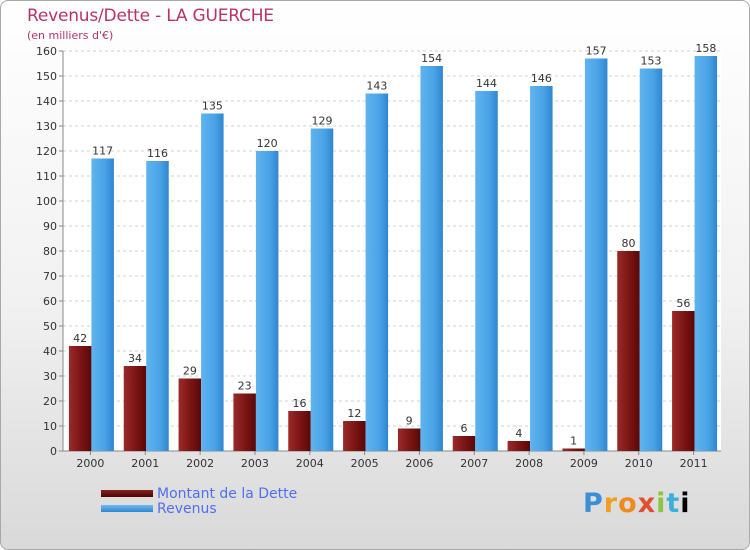 The height and width of the screenshot is (550, 750). Describe the element at coordinates (651, 259) in the screenshot. I see `bar-revenus-2010` at that location.